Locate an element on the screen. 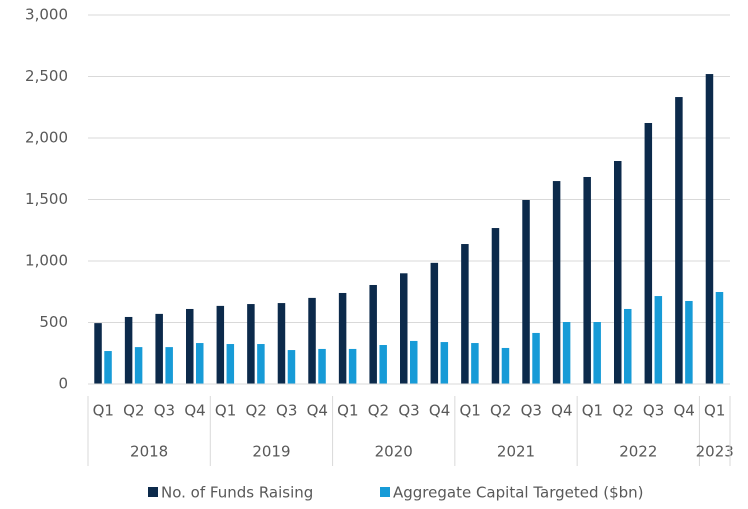  y-tick-label: 0 is located at coordinates (63, 384).